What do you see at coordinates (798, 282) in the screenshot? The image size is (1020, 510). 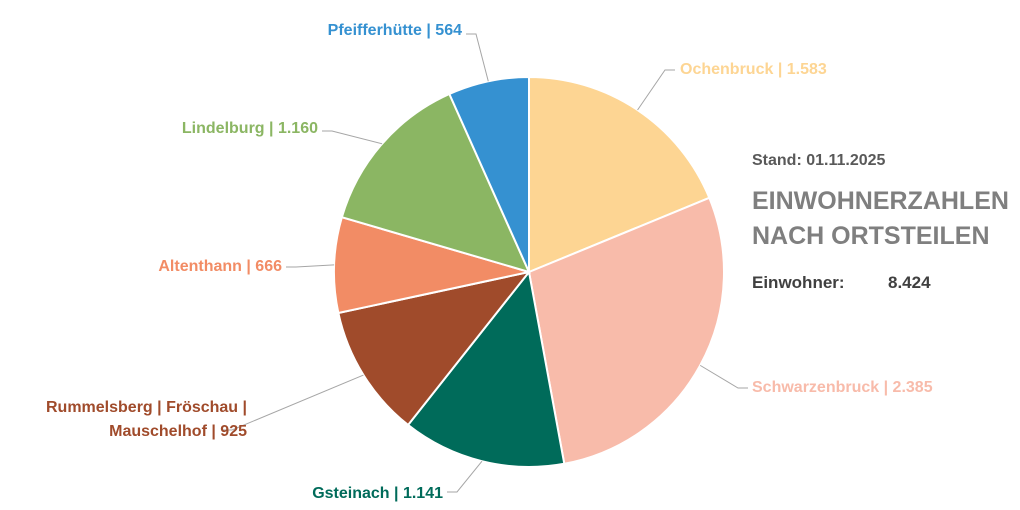 I see `total-label: Einwohner:` at bounding box center [798, 282].